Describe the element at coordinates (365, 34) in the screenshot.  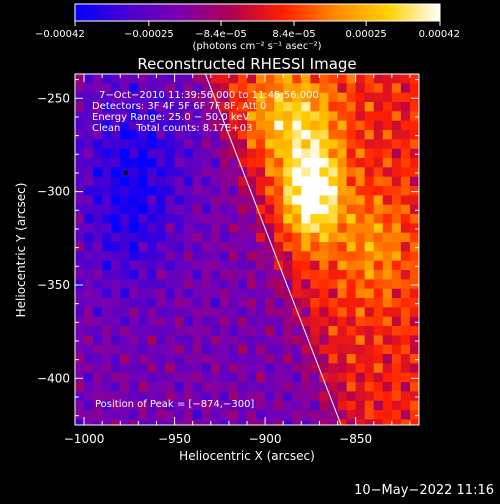
I see `colorbar-tick-label: 0.00025` at that location.